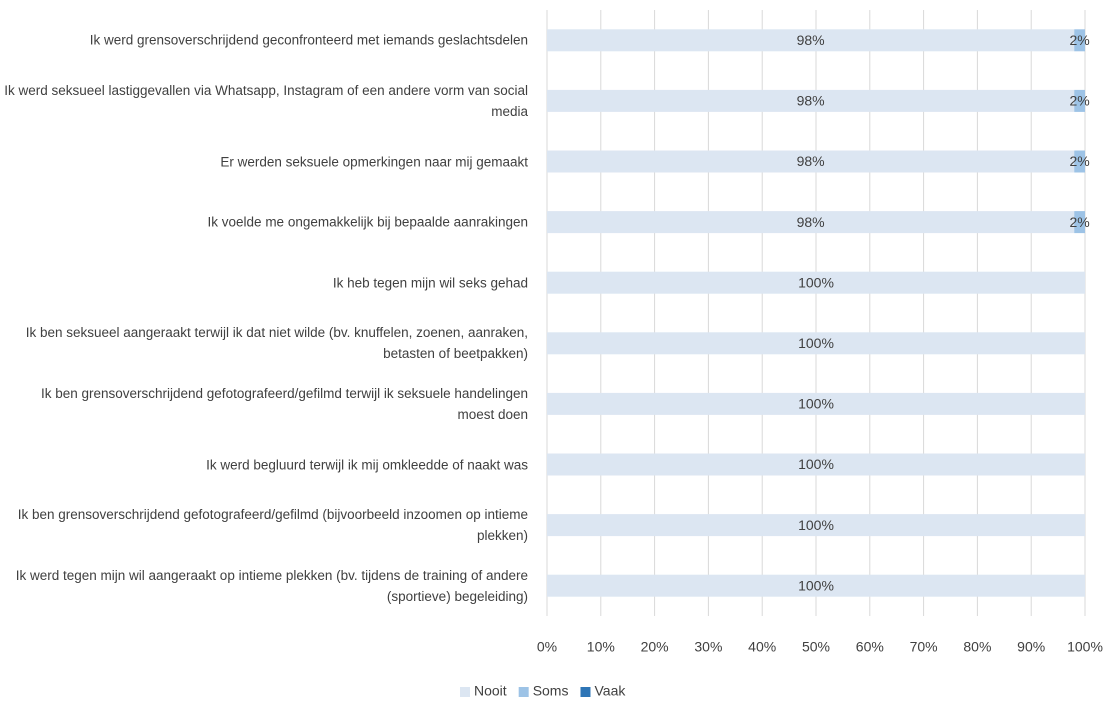 This screenshot has width=1111, height=702. Describe the element at coordinates (977, 647) in the screenshot. I see `x-tick-label: 80%` at that location.